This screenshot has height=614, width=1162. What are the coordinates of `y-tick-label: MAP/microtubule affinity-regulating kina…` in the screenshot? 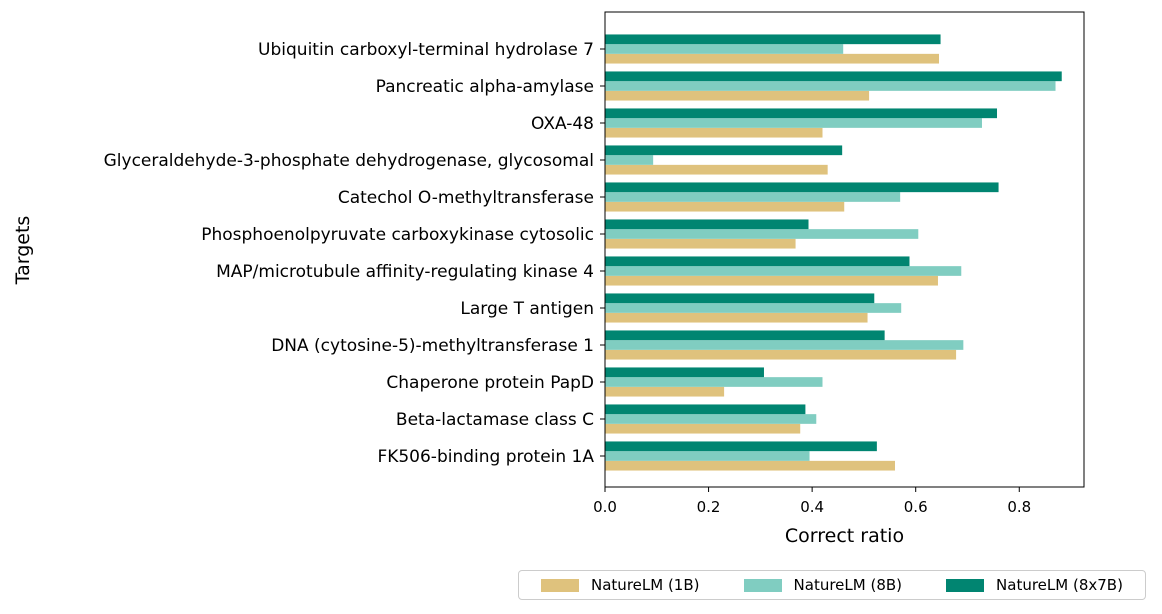 It's located at (405, 272).